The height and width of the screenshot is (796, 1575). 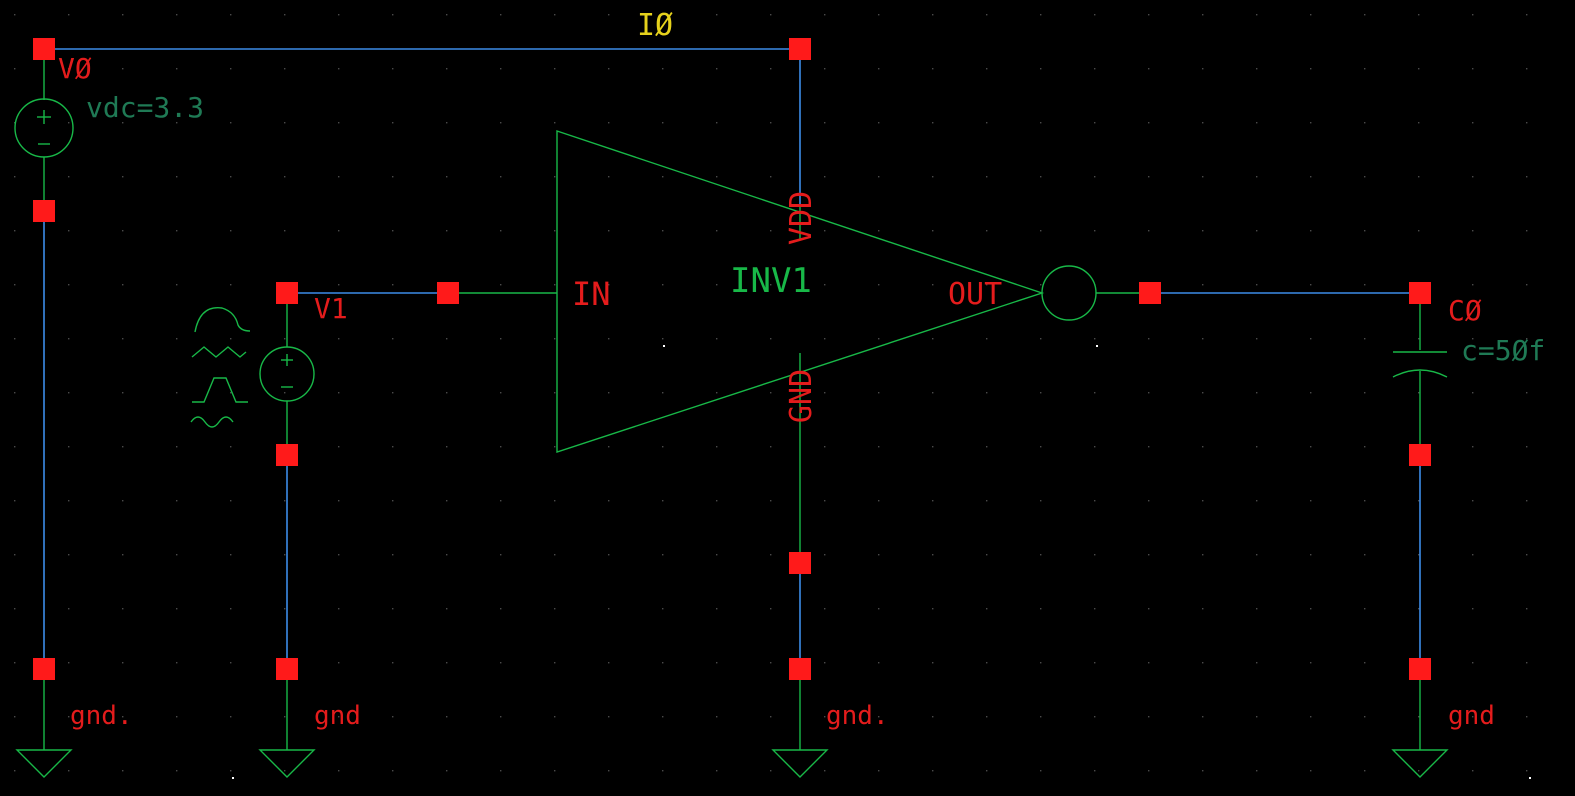 I want to click on pin-inv-in, so click(x=448, y=293).